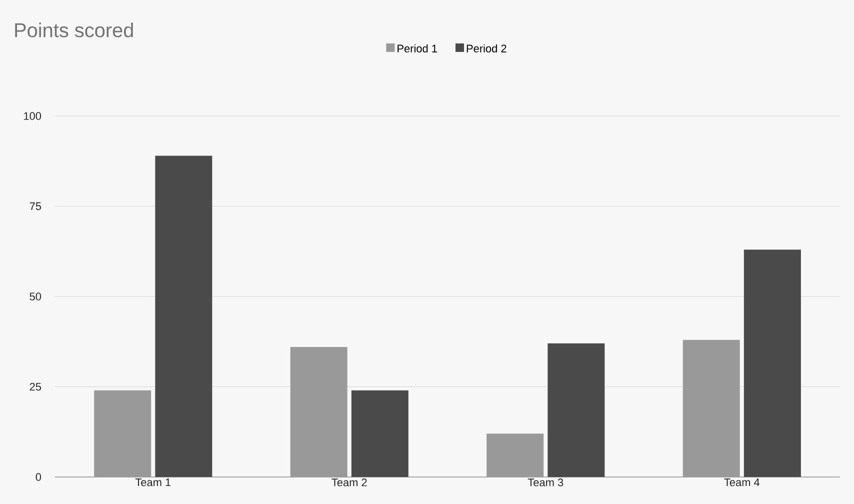  Describe the element at coordinates (36, 386) in the screenshot. I see `y-tick-label: 25` at that location.